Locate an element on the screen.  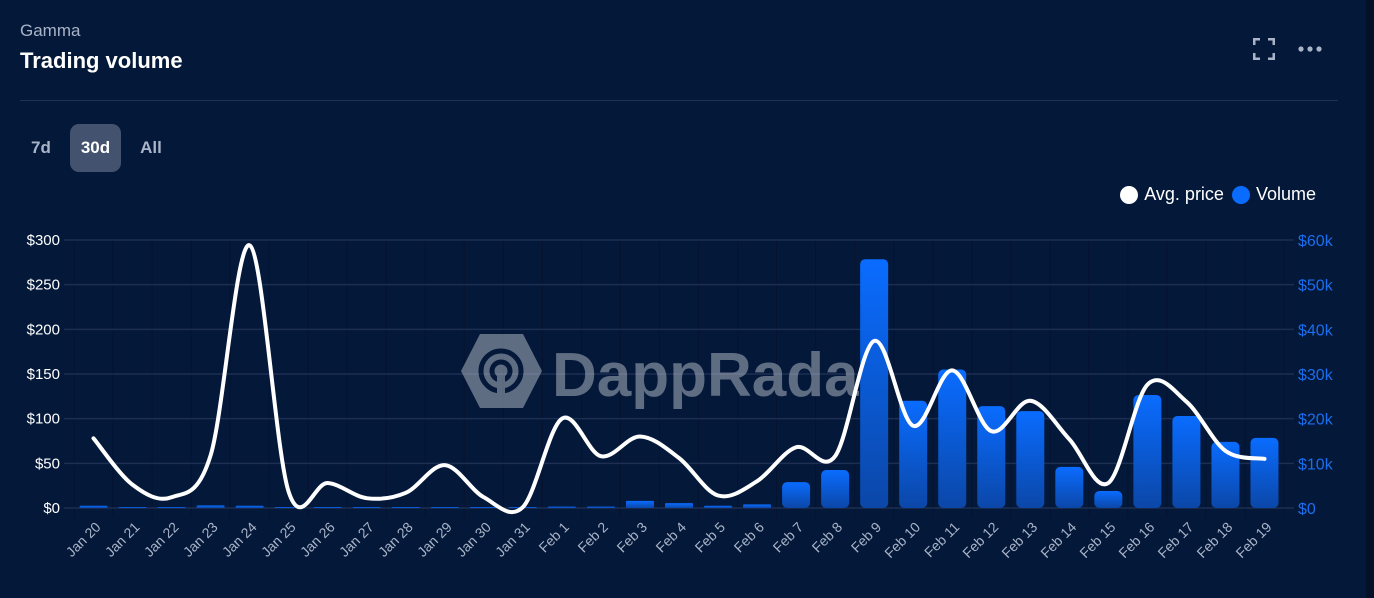
svg-text: Jan 24 is located at coordinates (239, 539).